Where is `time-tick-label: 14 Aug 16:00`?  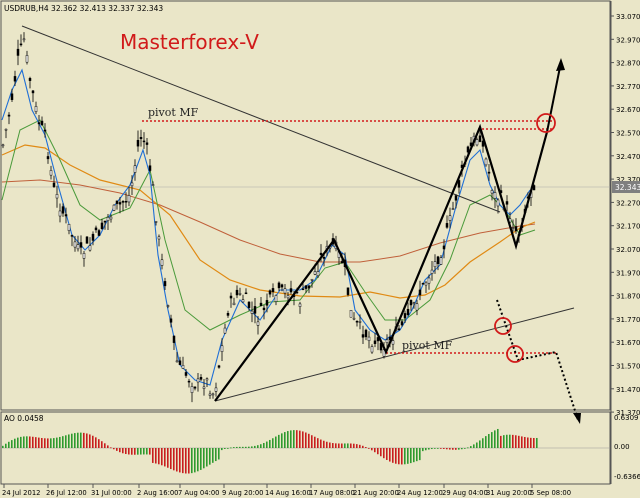
time-tick-label: 14 Aug 16:00 is located at coordinates (288, 493).